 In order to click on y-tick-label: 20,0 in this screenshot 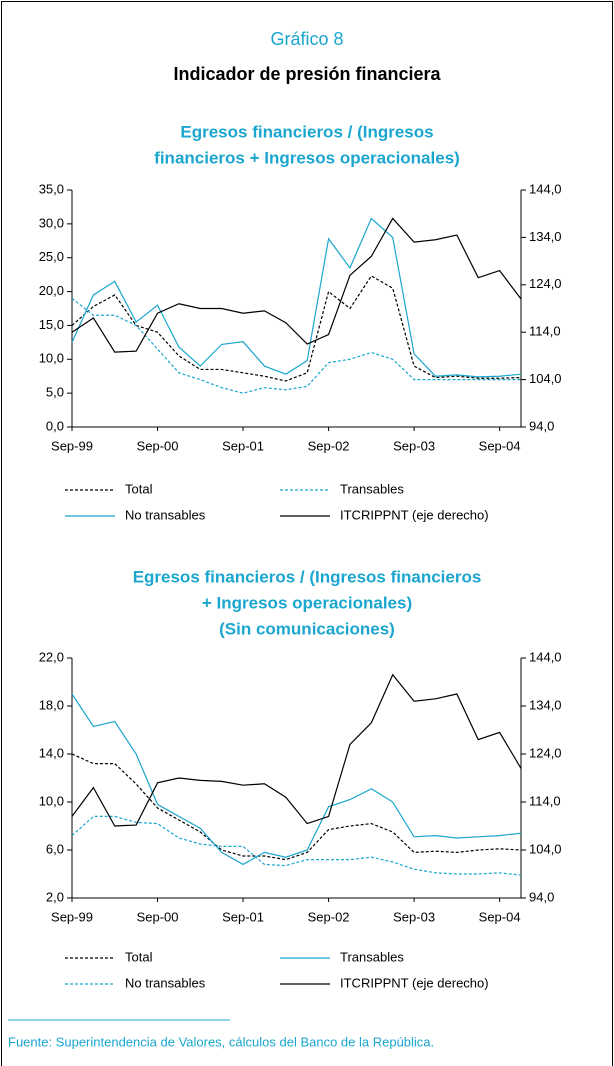, I will do `click(51, 290)`.